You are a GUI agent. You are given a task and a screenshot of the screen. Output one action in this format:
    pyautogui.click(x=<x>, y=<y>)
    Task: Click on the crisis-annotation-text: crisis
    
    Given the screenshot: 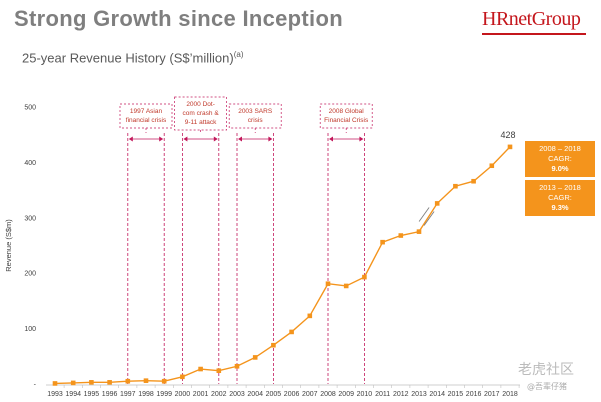 What is the action you would take?
    pyautogui.click(x=256, y=120)
    